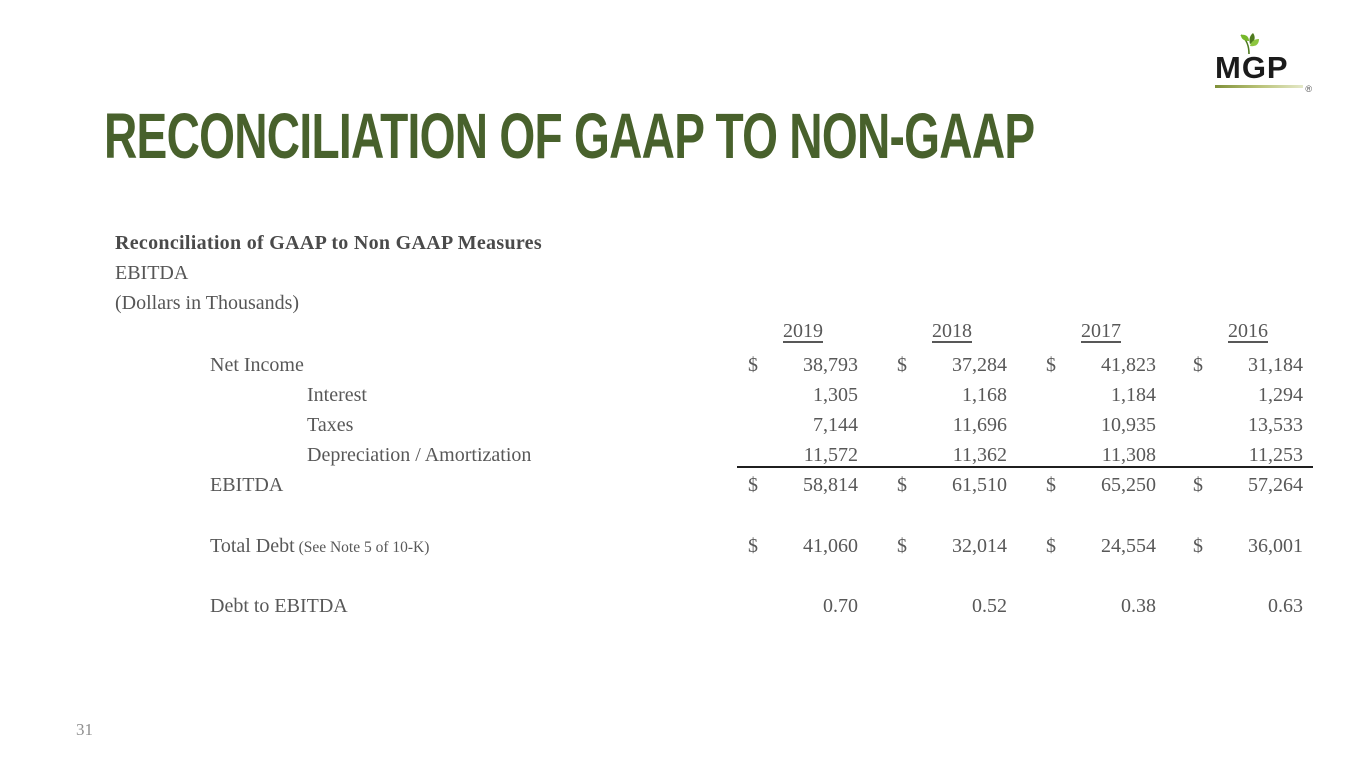 The image size is (1365, 768). I want to click on value-cell: 10,935, so click(1101, 425).